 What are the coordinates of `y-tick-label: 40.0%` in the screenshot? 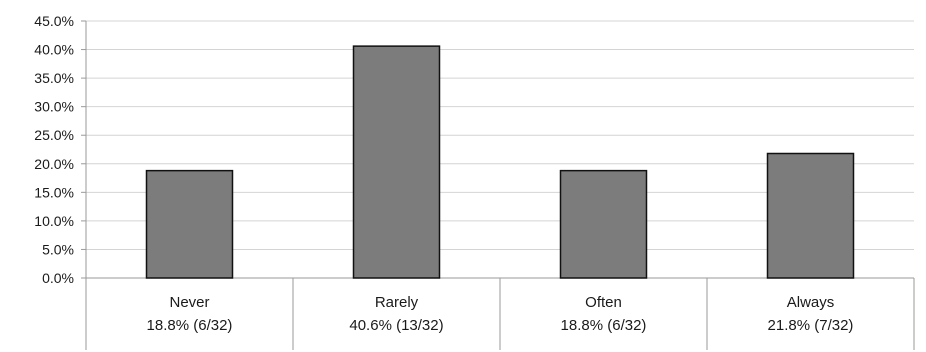 It's located at (54, 50).